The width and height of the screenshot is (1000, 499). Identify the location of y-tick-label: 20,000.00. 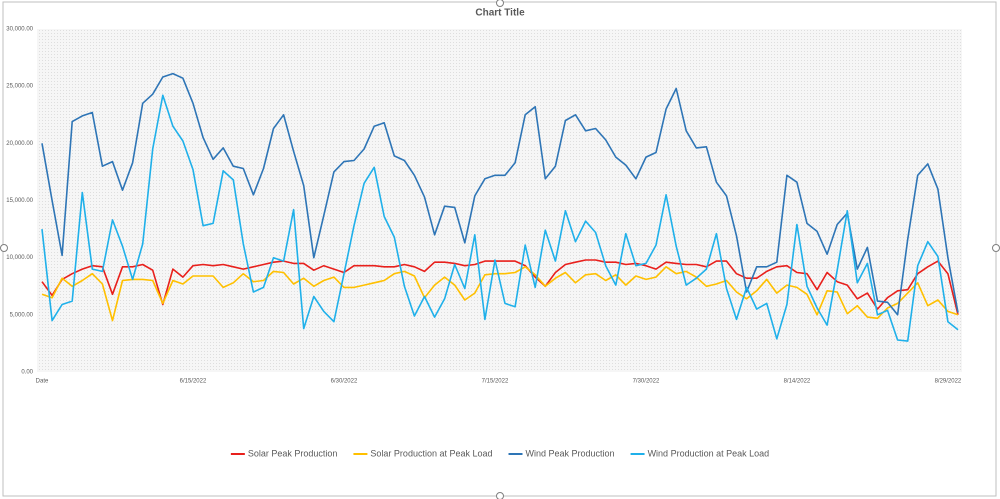
(19, 144).